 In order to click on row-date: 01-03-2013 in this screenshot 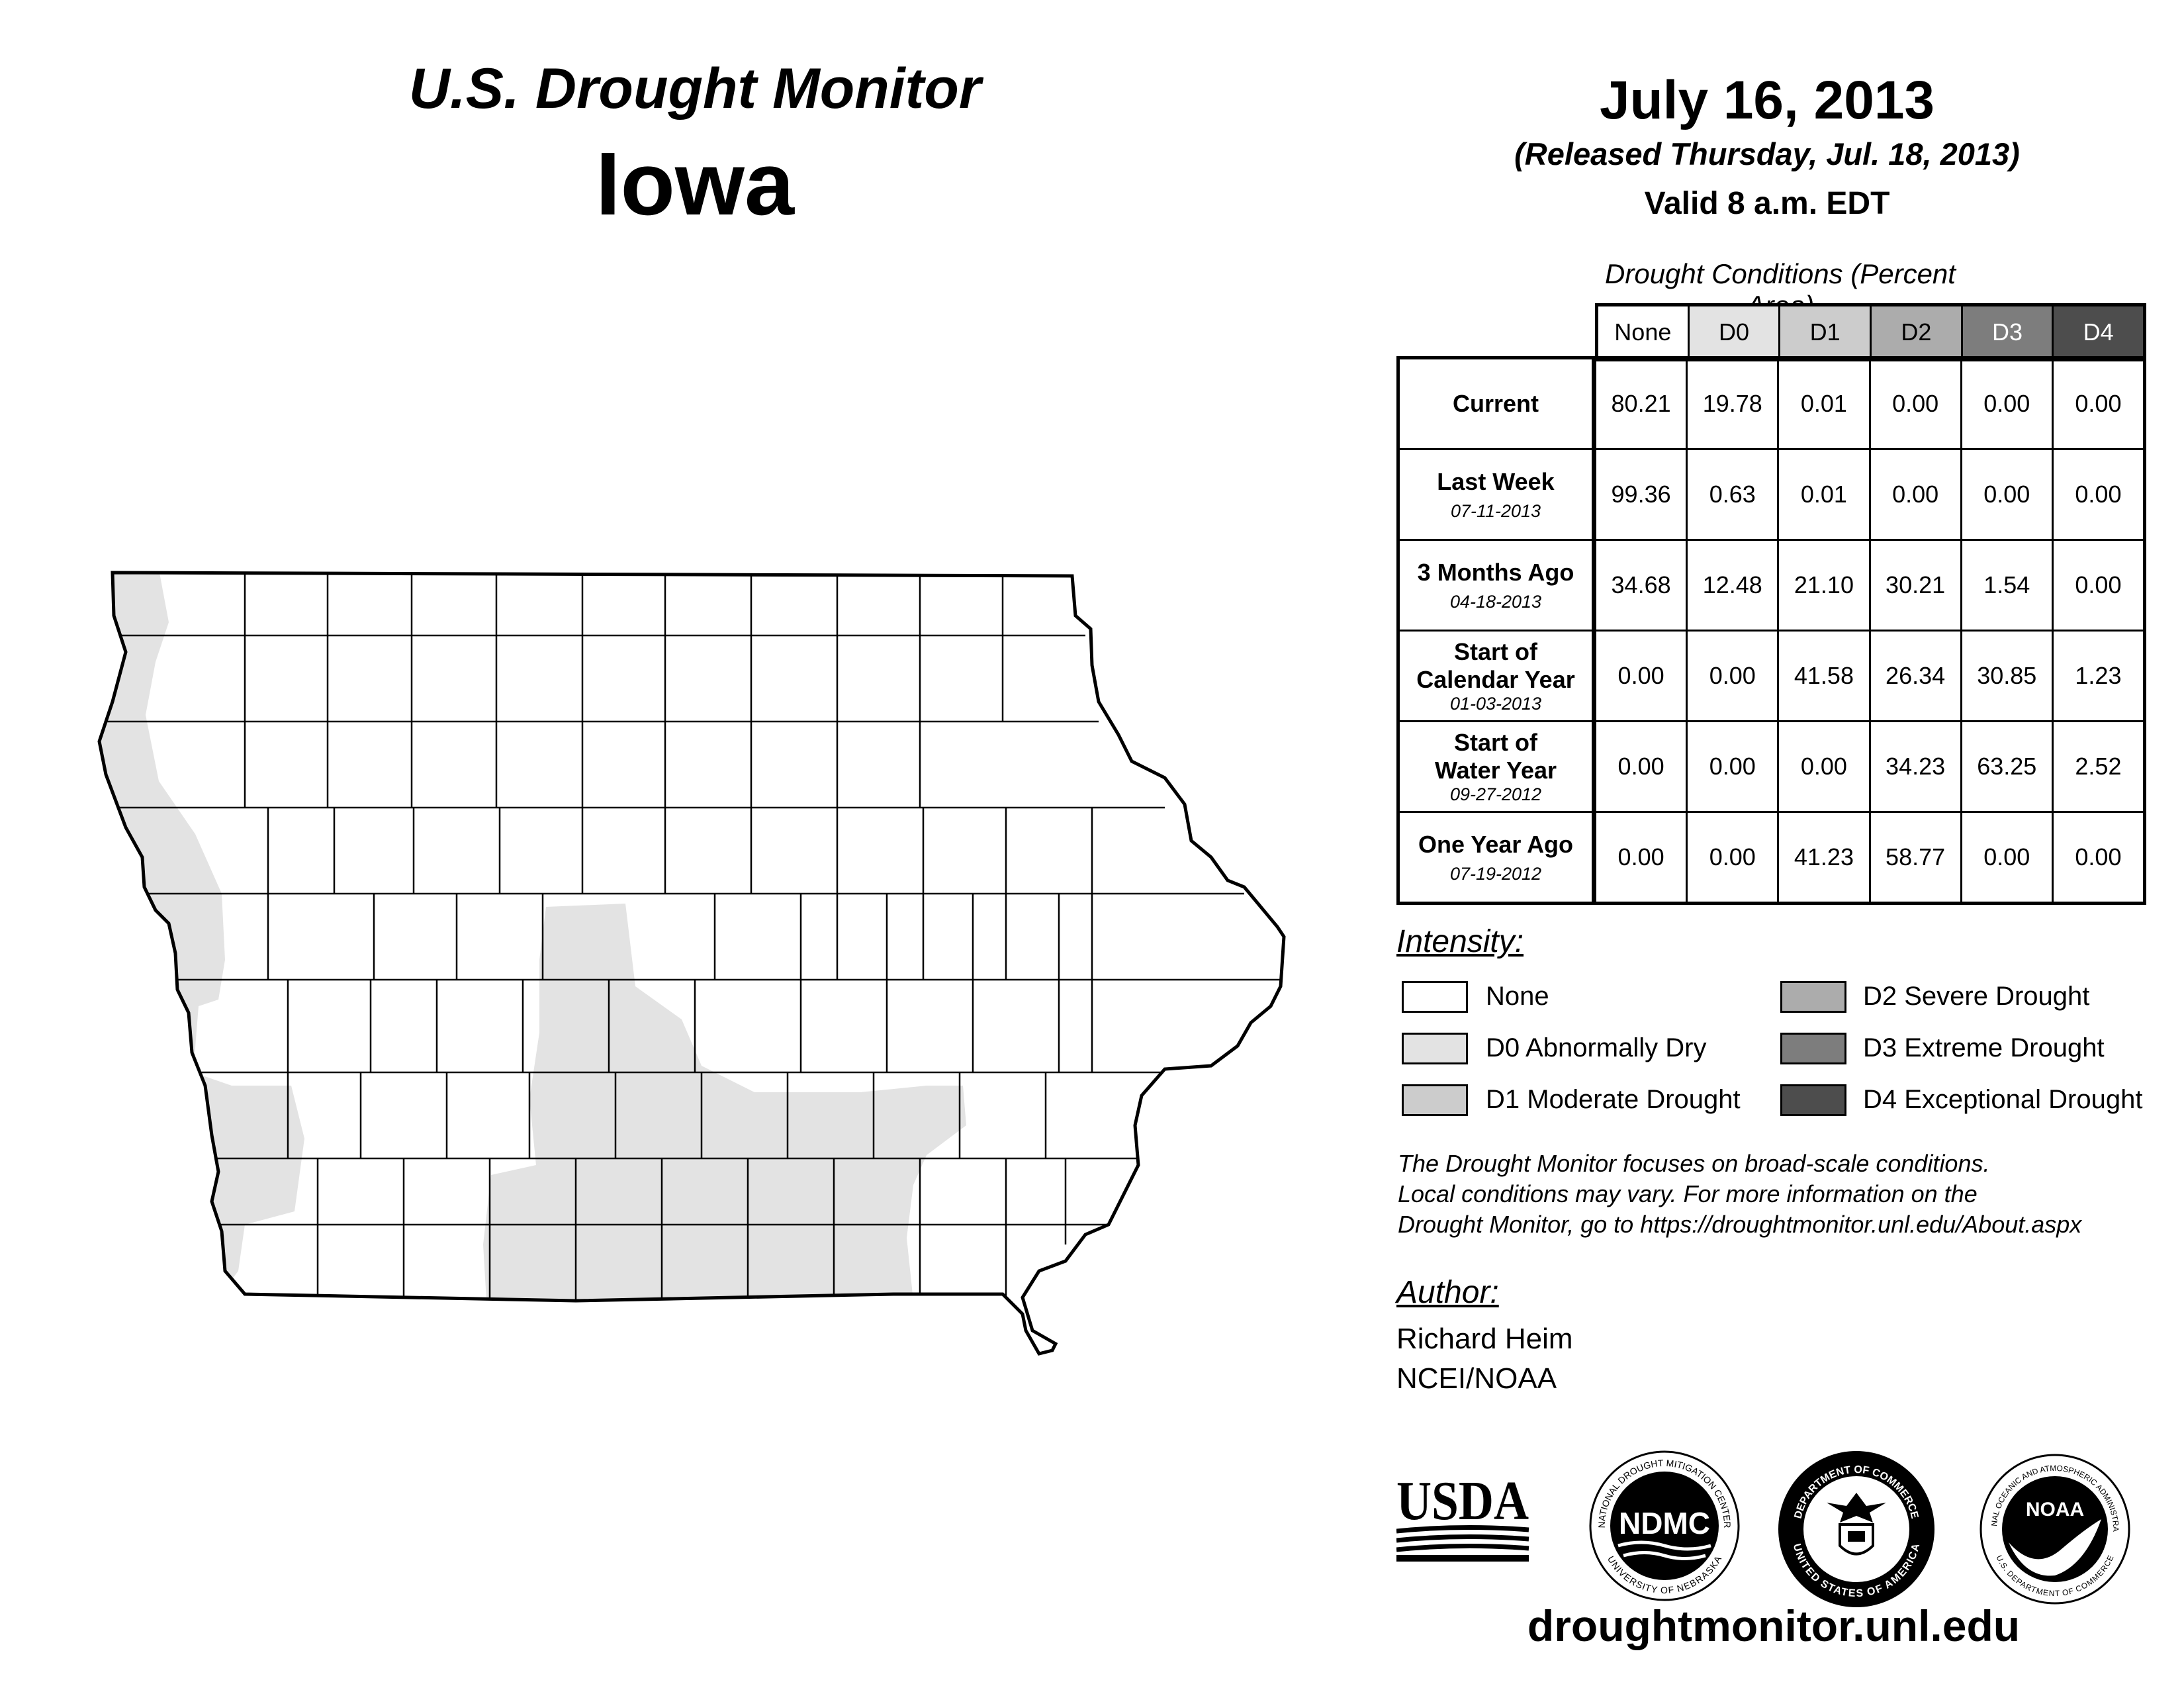, I will do `click(1496, 703)`.